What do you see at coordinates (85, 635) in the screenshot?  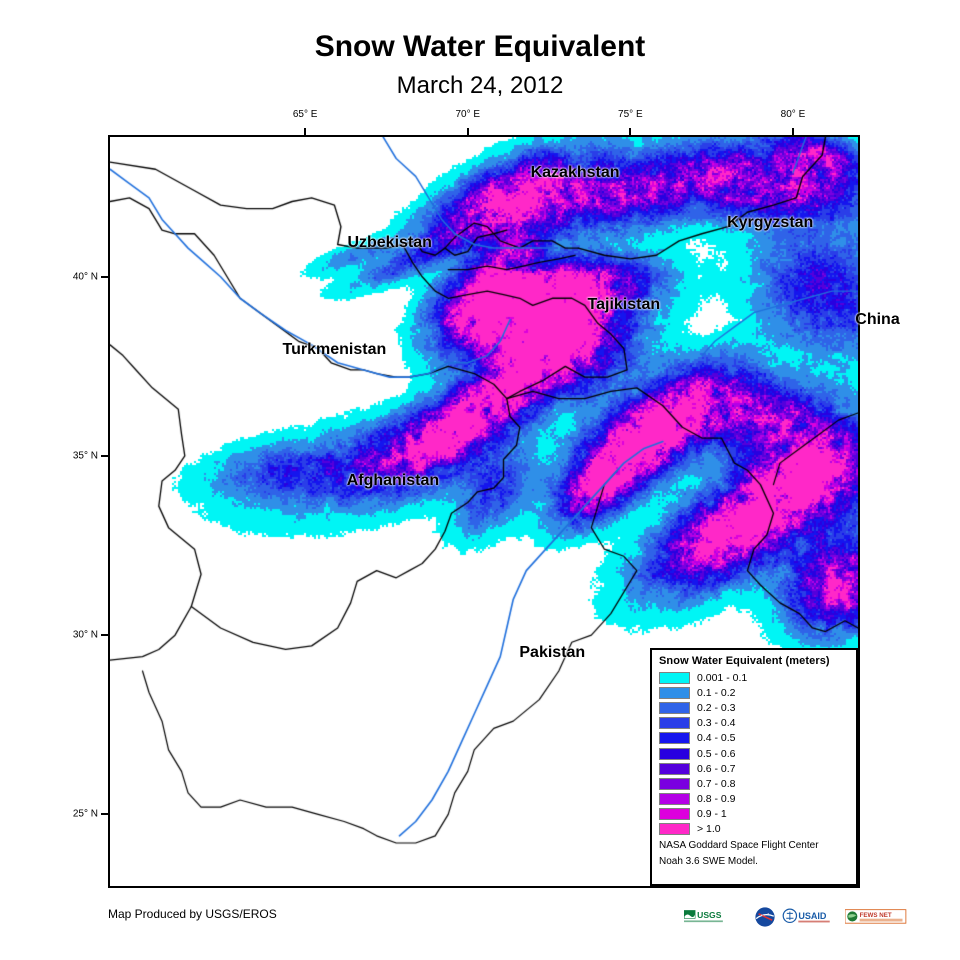 I see `lat-tick-label: 30° N` at bounding box center [85, 635].